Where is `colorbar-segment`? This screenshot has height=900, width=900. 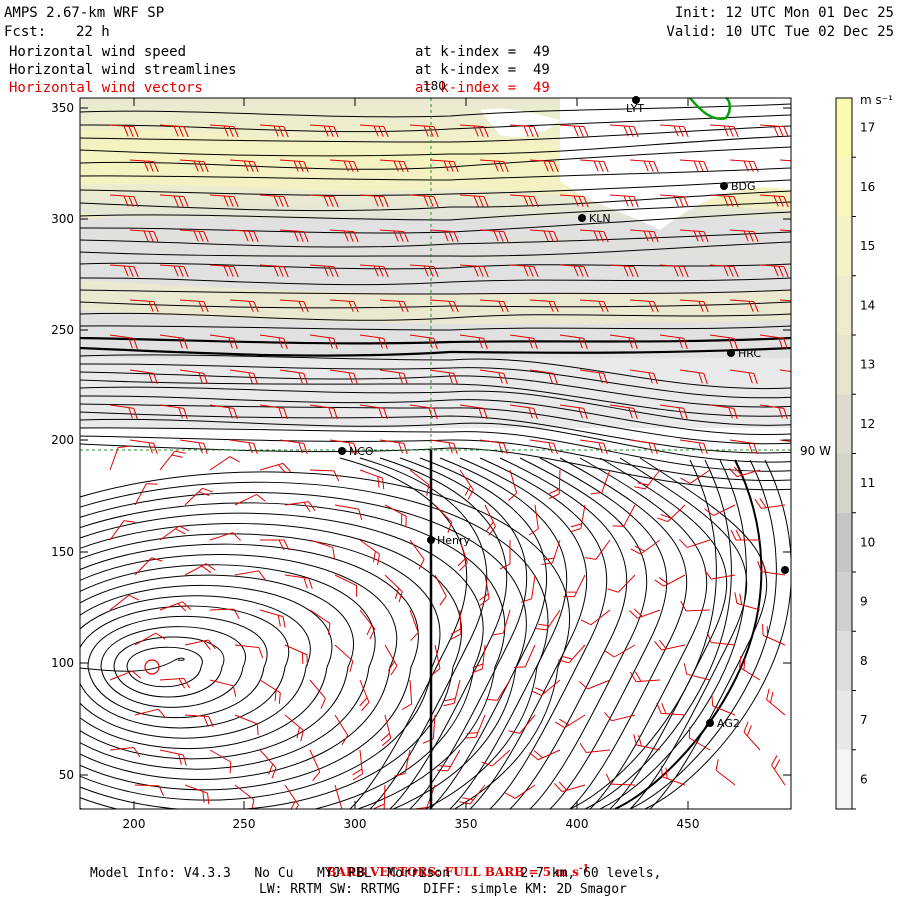 colorbar-segment is located at coordinates (844, 779).